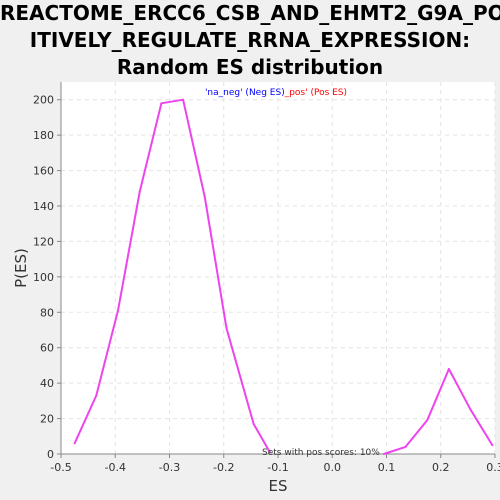 This screenshot has width=500, height=500. I want to click on chart-title-line-2: ITIVELY_REGULATE_RRNA_EXPRESSION:, so click(250, 40).